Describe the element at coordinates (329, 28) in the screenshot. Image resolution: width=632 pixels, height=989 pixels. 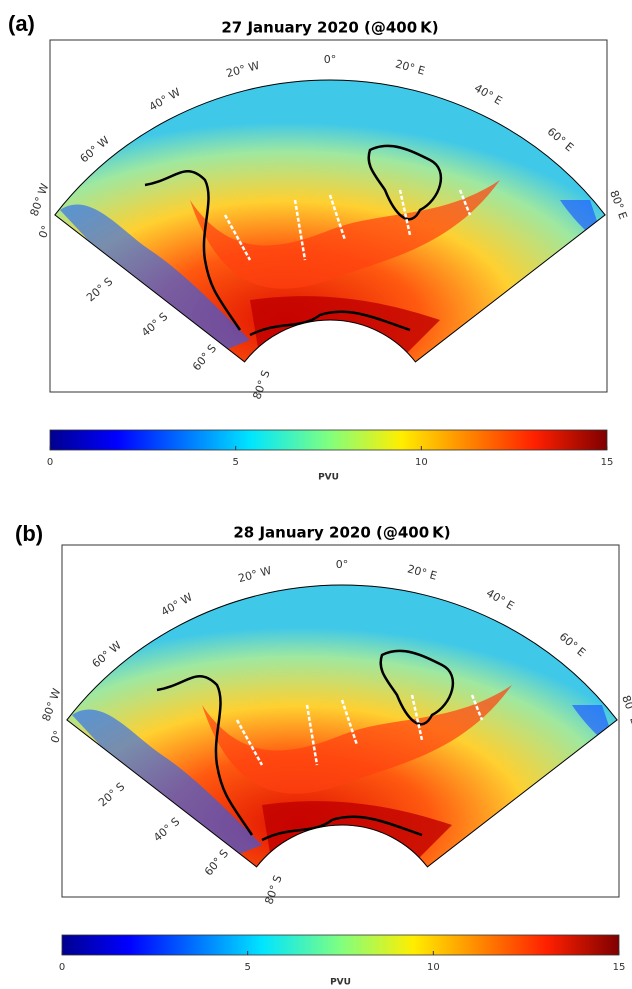
I see `panel-title: 27 January 2020 (@400 K)` at that location.